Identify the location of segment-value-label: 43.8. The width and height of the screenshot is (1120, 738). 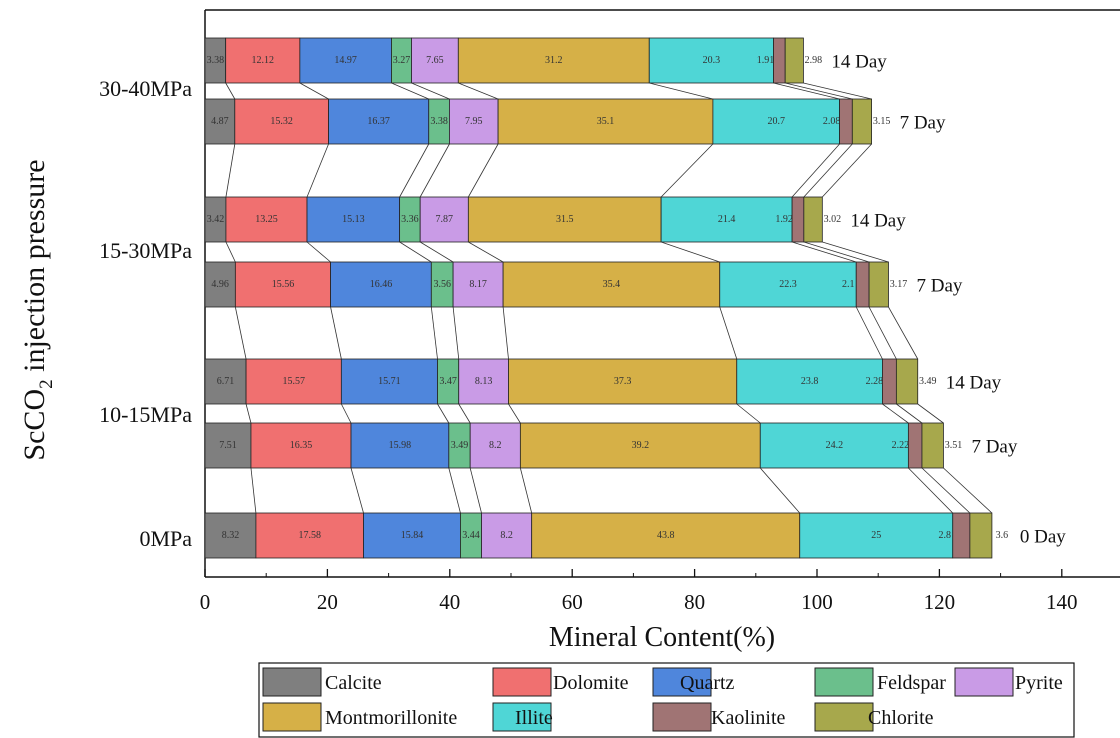
(666, 535).